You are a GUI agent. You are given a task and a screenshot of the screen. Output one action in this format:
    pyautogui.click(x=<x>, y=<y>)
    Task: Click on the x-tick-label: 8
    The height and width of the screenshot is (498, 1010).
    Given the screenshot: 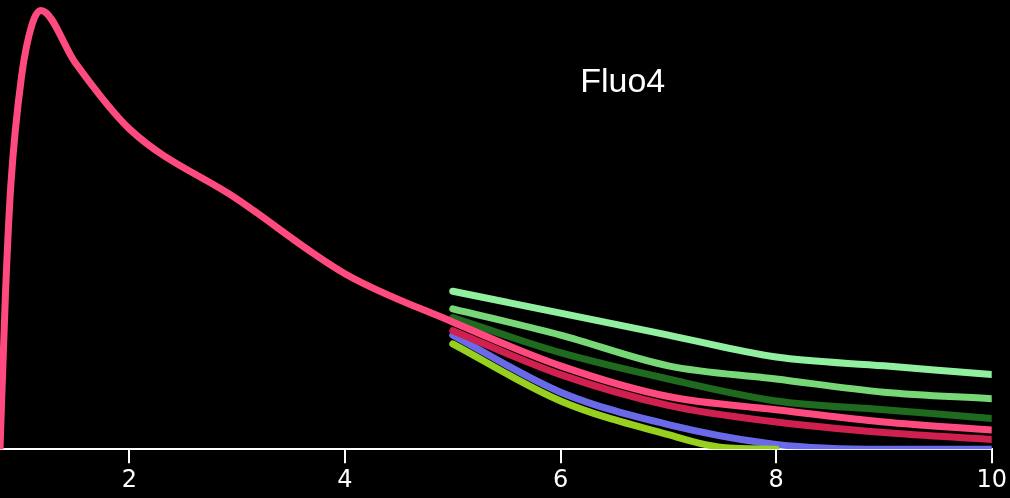 What is the action you would take?
    pyautogui.click(x=776, y=478)
    